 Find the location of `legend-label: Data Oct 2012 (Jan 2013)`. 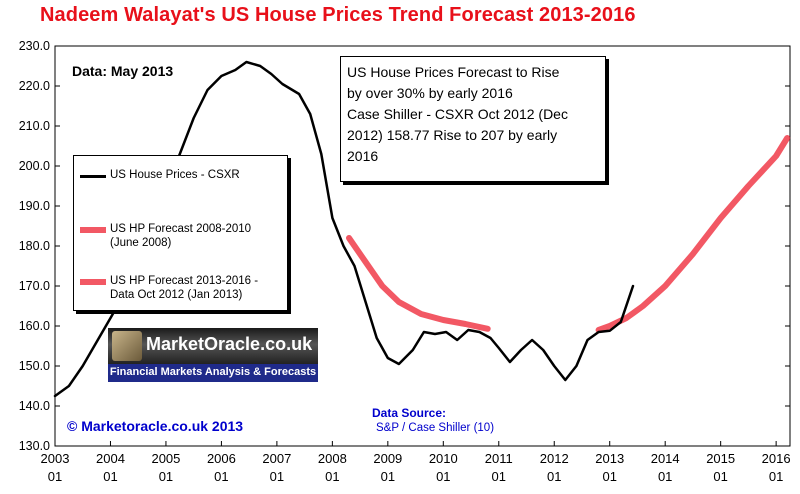

legend-label: Data Oct 2012 (Jan 2013) is located at coordinates (176, 295).